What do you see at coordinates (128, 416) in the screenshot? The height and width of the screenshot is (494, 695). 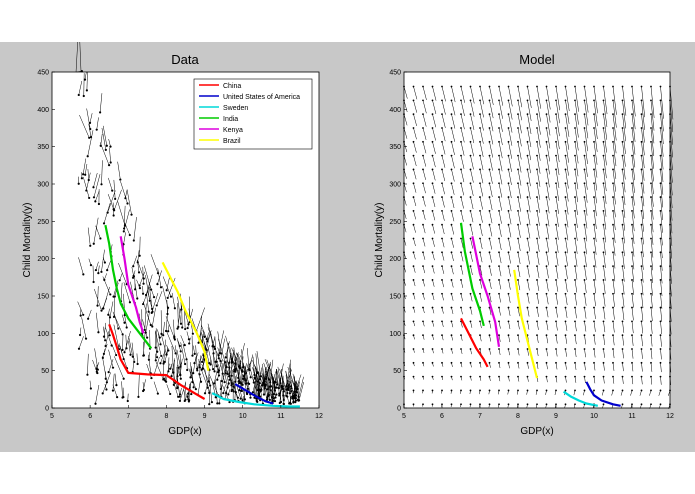 I see `x-tick-label: 7` at bounding box center [128, 416].